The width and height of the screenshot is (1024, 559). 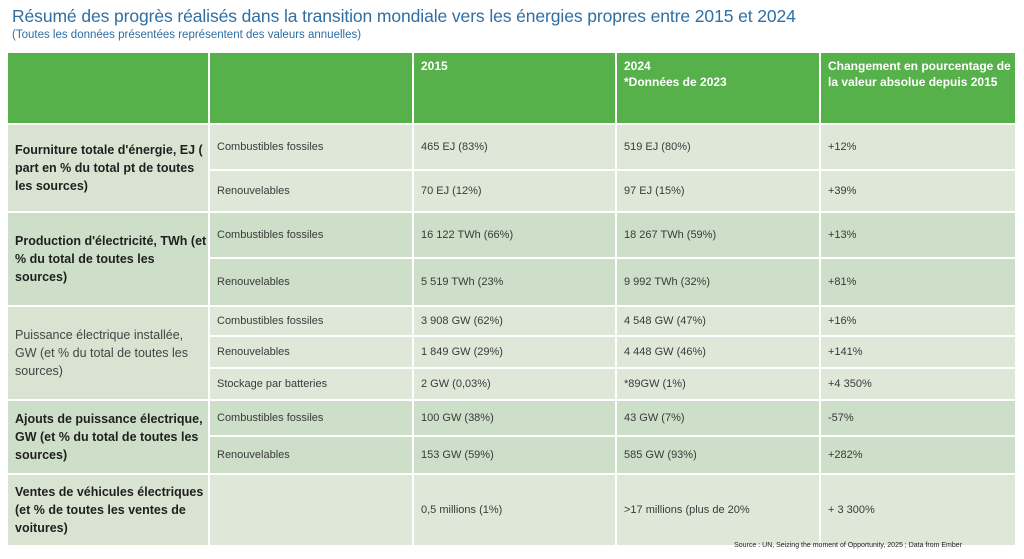 What do you see at coordinates (918, 384) in the screenshot?
I see `cell-change: +4 350%` at bounding box center [918, 384].